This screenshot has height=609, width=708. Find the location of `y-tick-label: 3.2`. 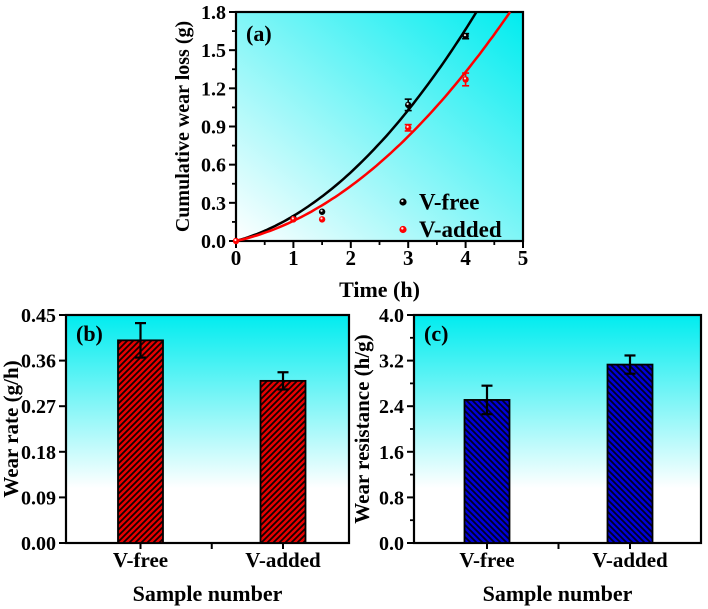

y-tick-label: 3.2 is located at coordinates (391, 362).